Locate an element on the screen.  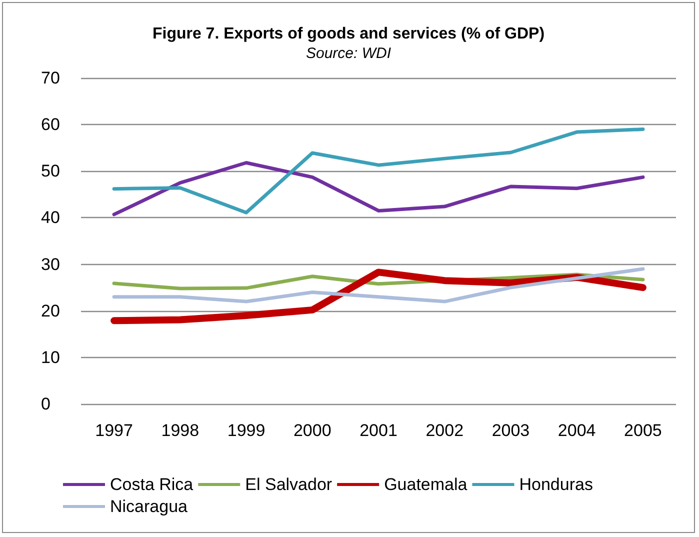
y-tick-label: 40 is located at coordinates (50, 218).